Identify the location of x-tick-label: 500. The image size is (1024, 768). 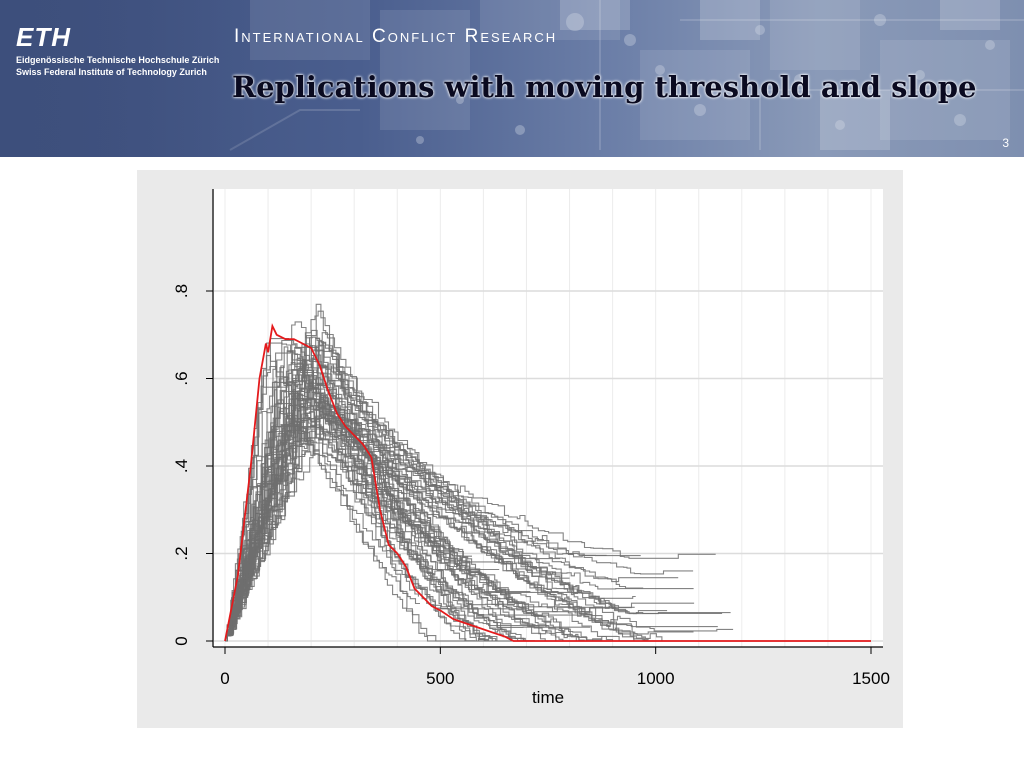
(440, 678).